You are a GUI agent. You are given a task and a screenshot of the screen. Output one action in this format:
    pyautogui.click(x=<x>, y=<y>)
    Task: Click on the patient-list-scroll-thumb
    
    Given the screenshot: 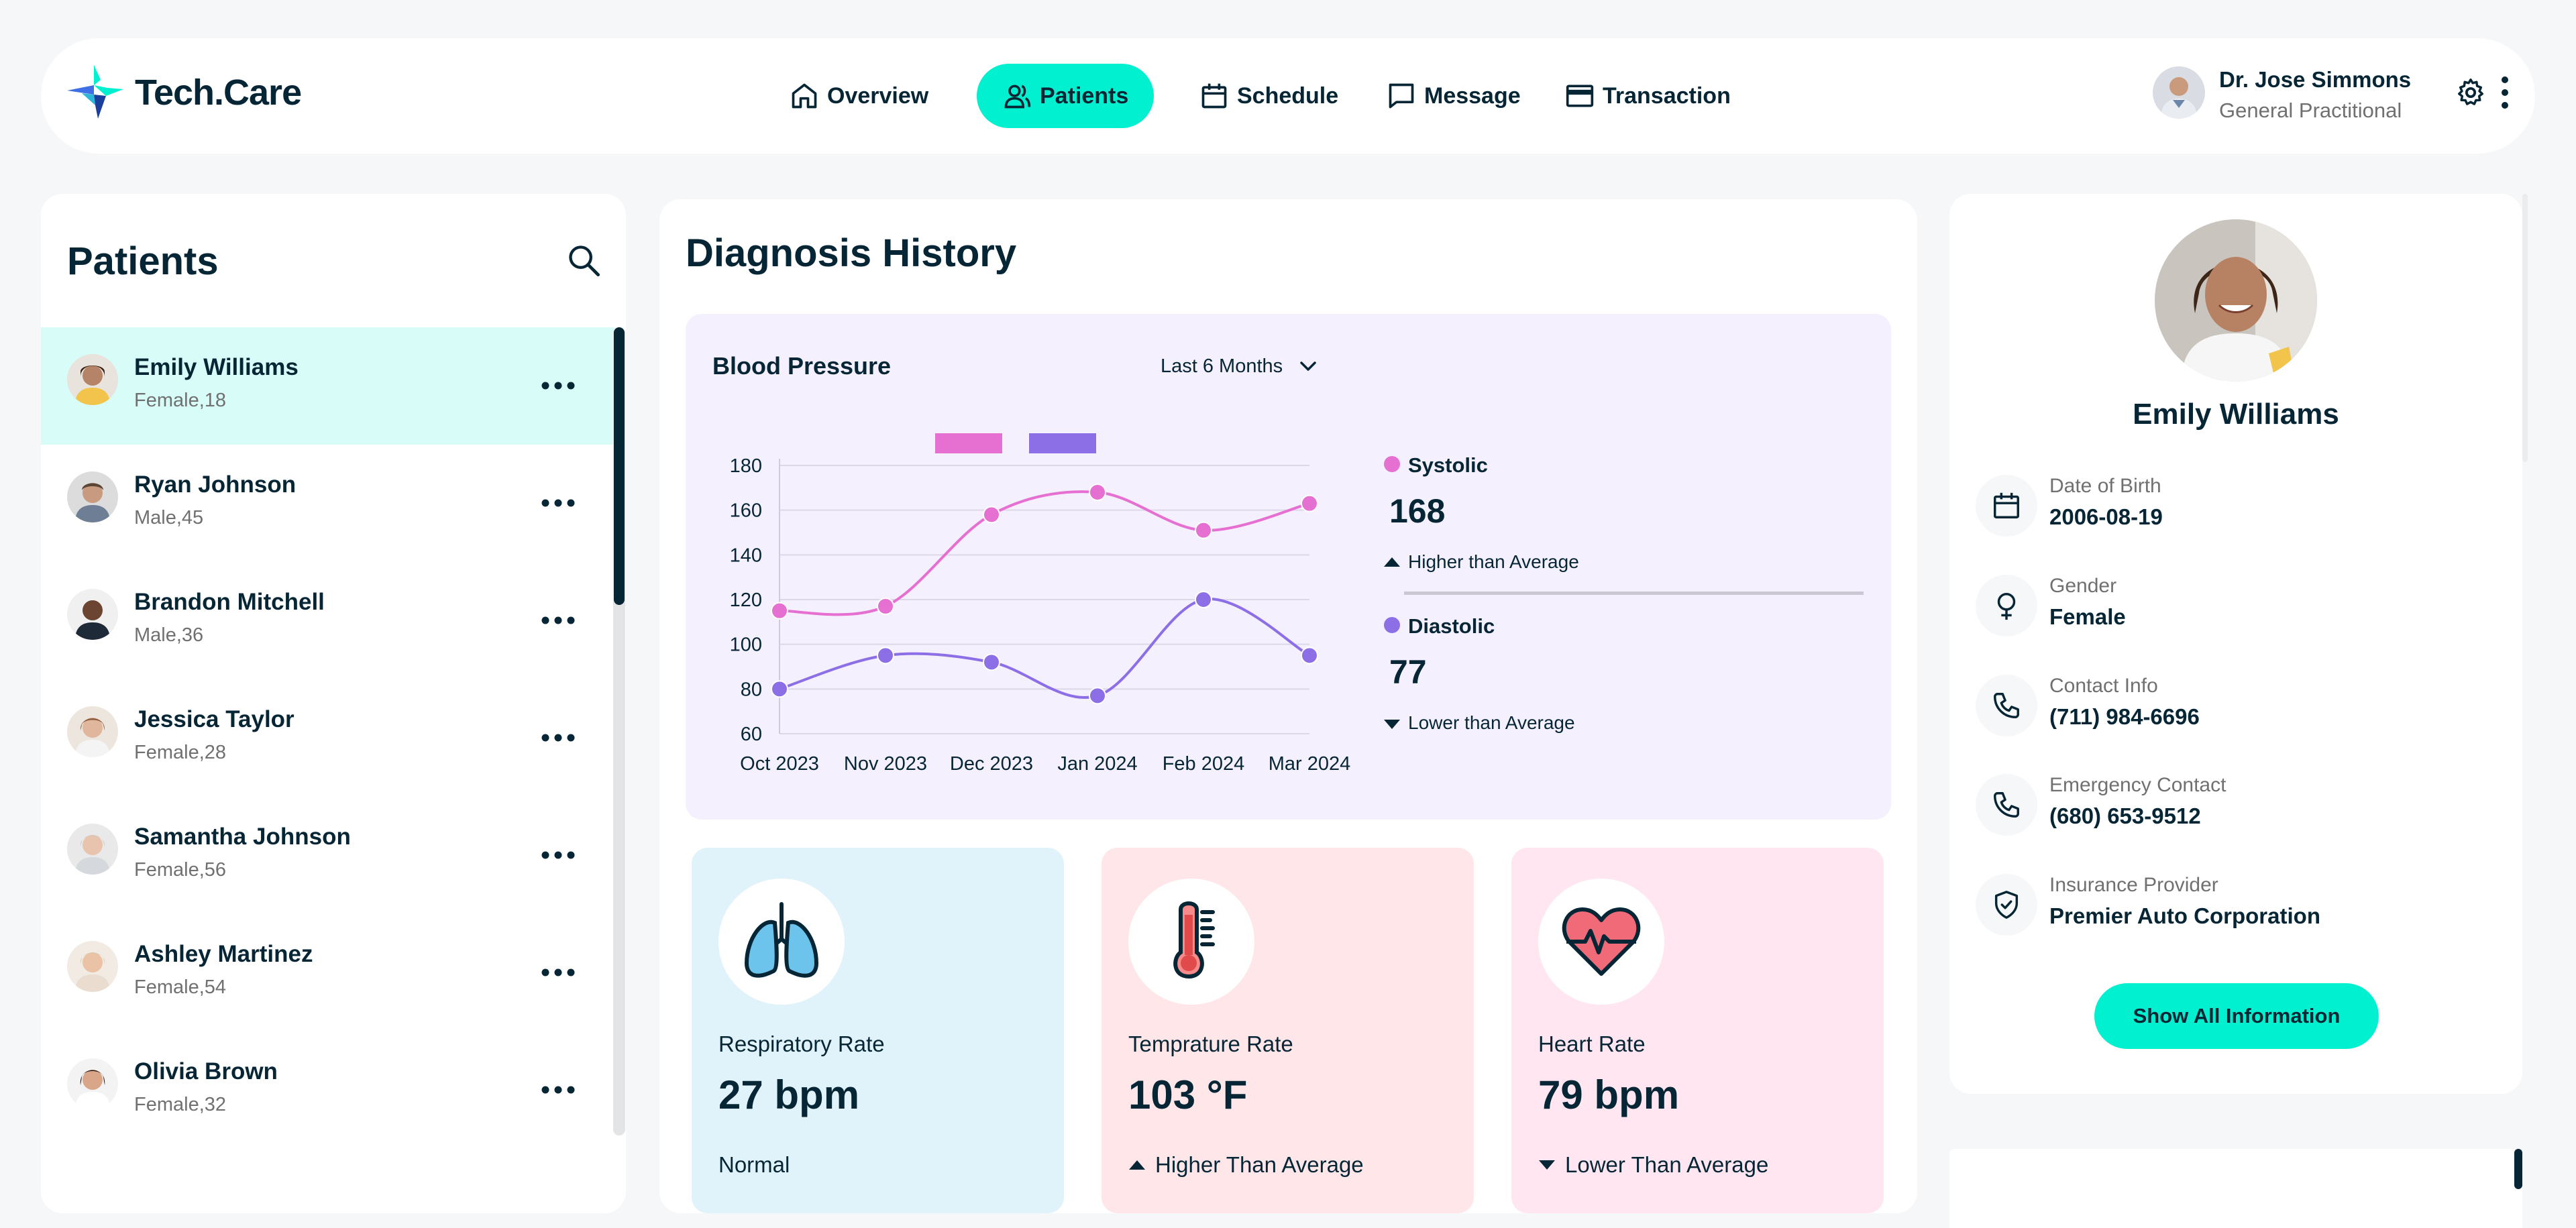 What is the action you would take?
    pyautogui.click(x=619, y=466)
    